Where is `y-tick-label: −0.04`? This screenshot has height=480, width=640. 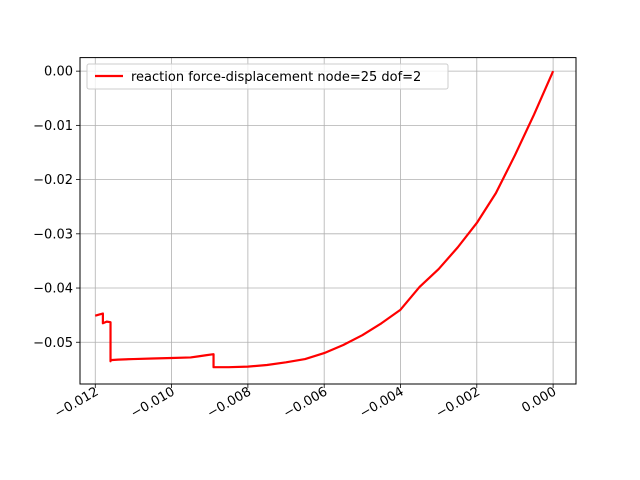 y-tick-label: −0.04 is located at coordinates (53, 289).